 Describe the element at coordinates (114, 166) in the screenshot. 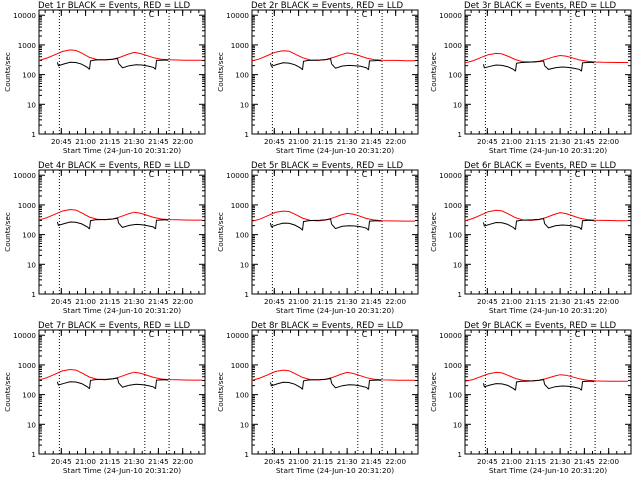

I see `chart-title: Det 4r BLACK = Events, RED = LLD` at that location.